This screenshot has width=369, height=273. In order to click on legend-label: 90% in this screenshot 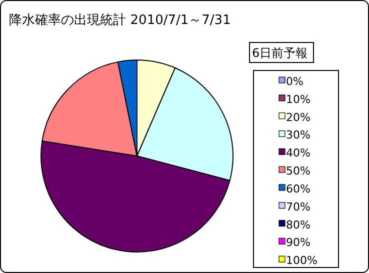, I will do `click(298, 243)`.